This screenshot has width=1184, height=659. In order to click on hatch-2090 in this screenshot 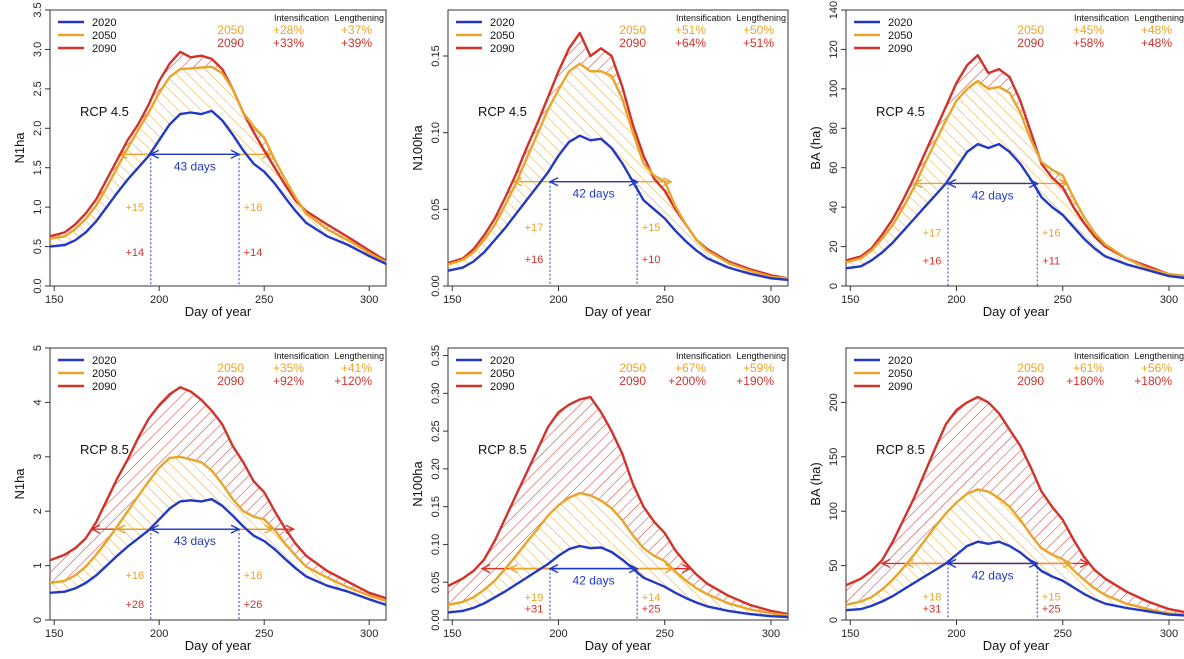, I will do `click(1015, 506)`.